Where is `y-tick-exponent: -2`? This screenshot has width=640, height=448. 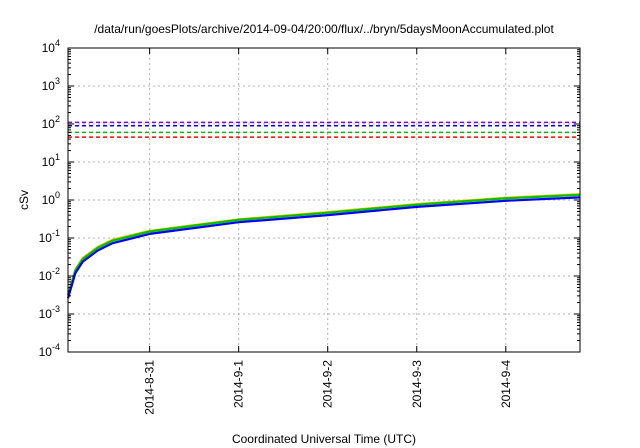
y-tick-exponent: -2 is located at coordinates (56, 271).